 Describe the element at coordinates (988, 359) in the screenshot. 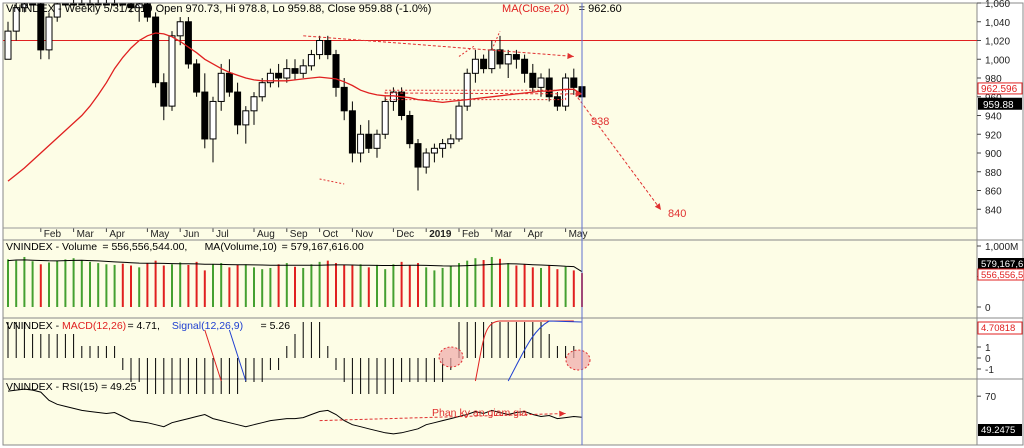

I see `macd-y-tick-label: 0` at that location.